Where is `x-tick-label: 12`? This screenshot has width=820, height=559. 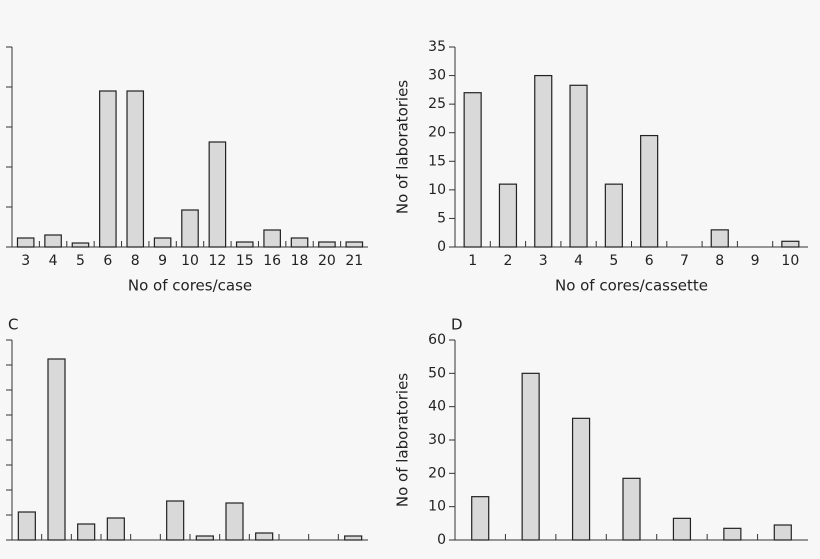
x-tick-label: 12 is located at coordinates (217, 261).